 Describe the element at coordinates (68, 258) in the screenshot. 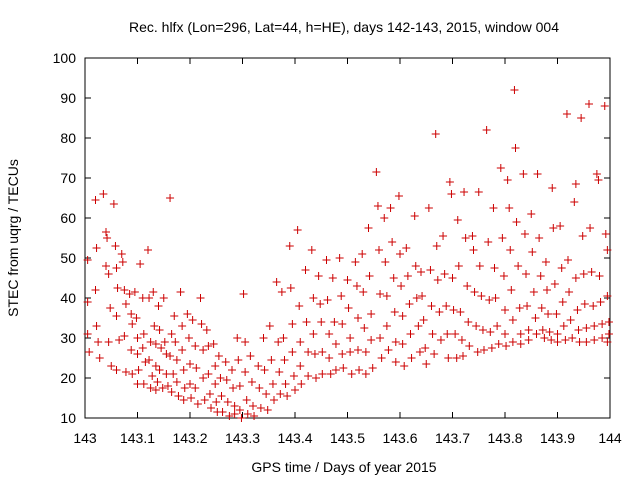

I see `y-tick-label: 50` at that location.